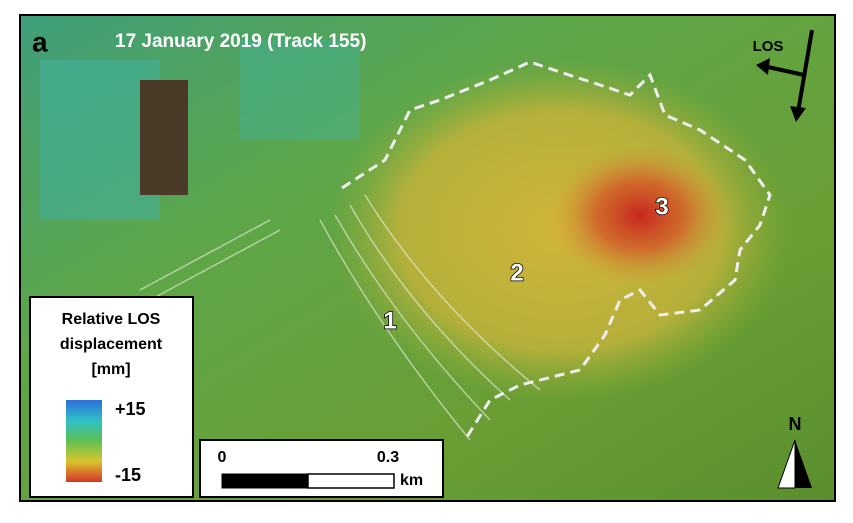 The image size is (853, 523). I want to click on zone-label: 3, so click(661, 206).